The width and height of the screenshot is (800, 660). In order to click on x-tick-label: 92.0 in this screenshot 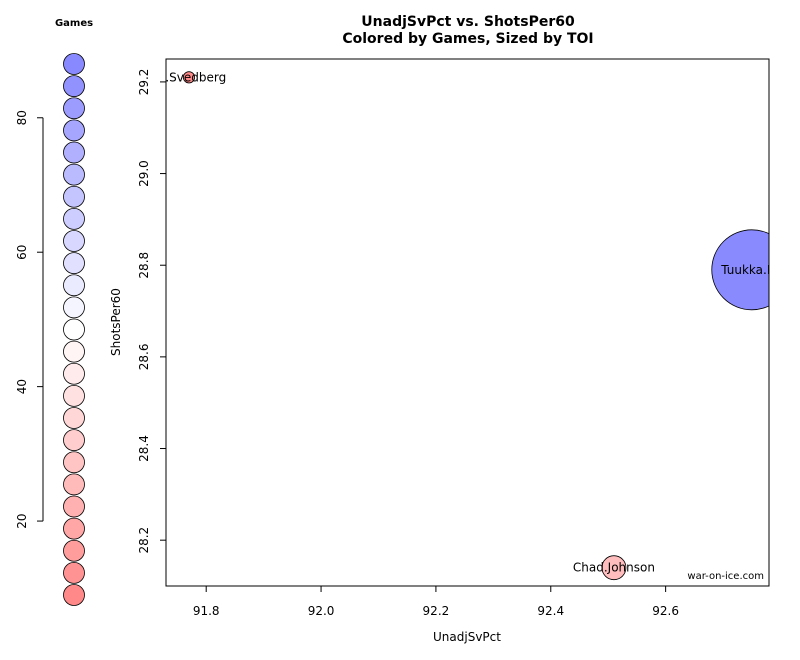, I will do `click(321, 611)`.